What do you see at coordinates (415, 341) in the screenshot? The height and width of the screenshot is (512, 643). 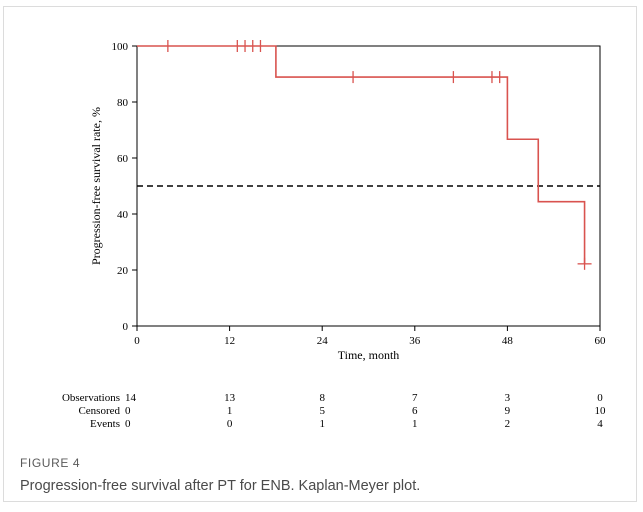 I see `x-tick-label: 36` at bounding box center [415, 341].